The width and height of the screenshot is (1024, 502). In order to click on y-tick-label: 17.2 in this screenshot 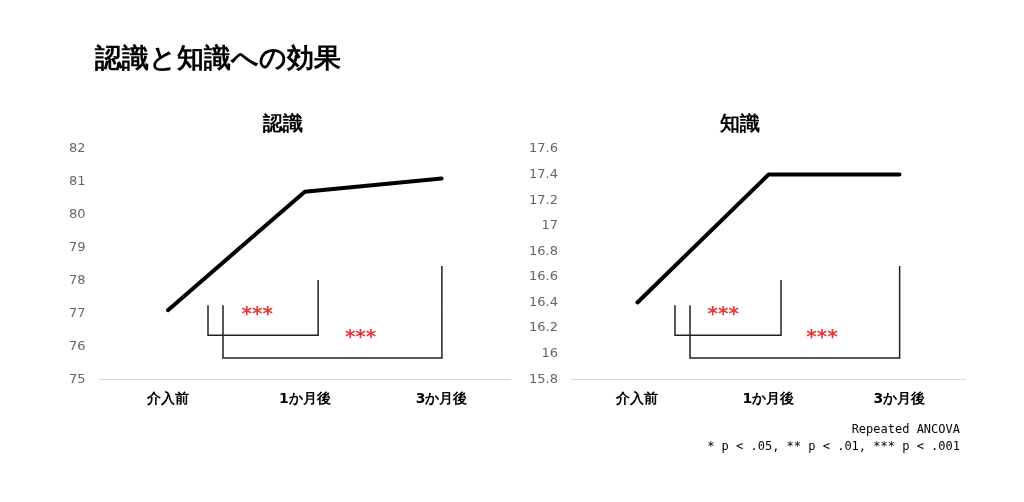, I will do `click(543, 199)`.